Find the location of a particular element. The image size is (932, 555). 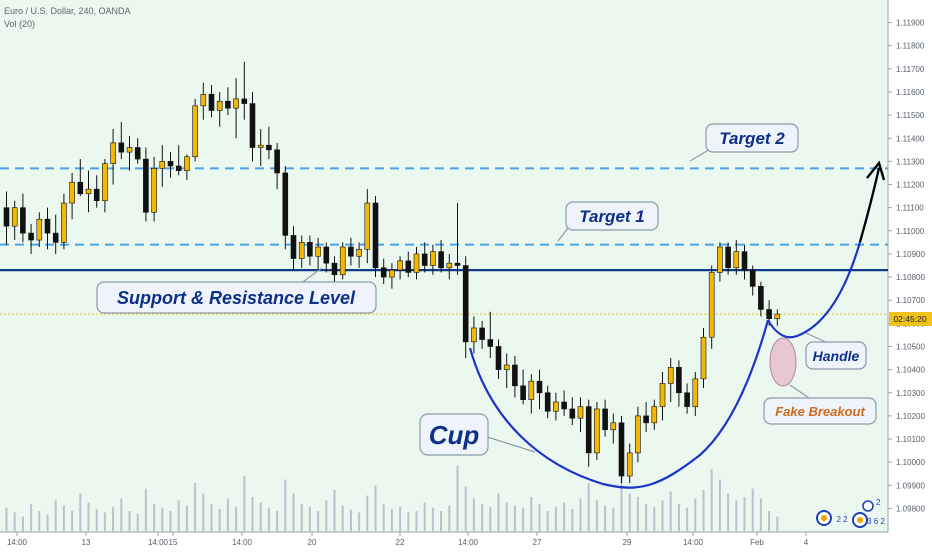

fake-breakout-label: Fake Breakout is located at coordinates (820, 411).